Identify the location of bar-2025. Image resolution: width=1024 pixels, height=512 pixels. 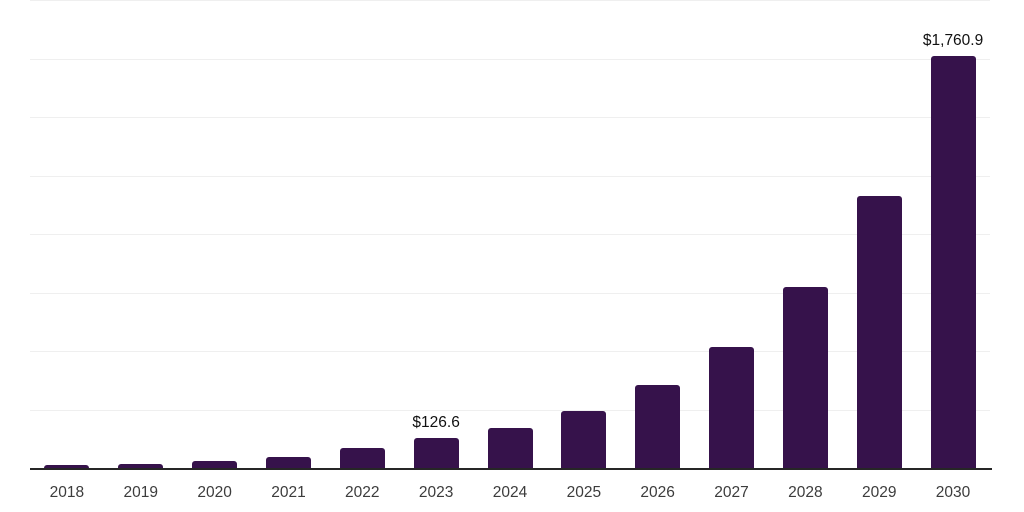
(584, 439).